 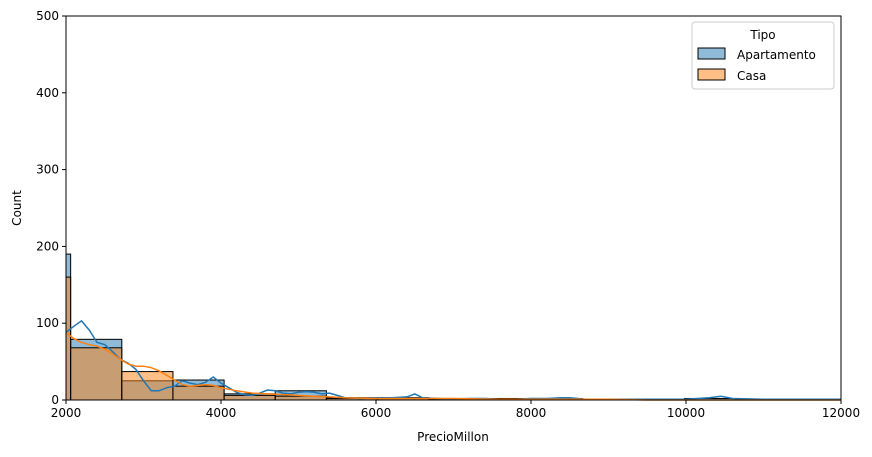 I want to click on legend: Tipo Apartamento Casa, so click(x=763, y=55).